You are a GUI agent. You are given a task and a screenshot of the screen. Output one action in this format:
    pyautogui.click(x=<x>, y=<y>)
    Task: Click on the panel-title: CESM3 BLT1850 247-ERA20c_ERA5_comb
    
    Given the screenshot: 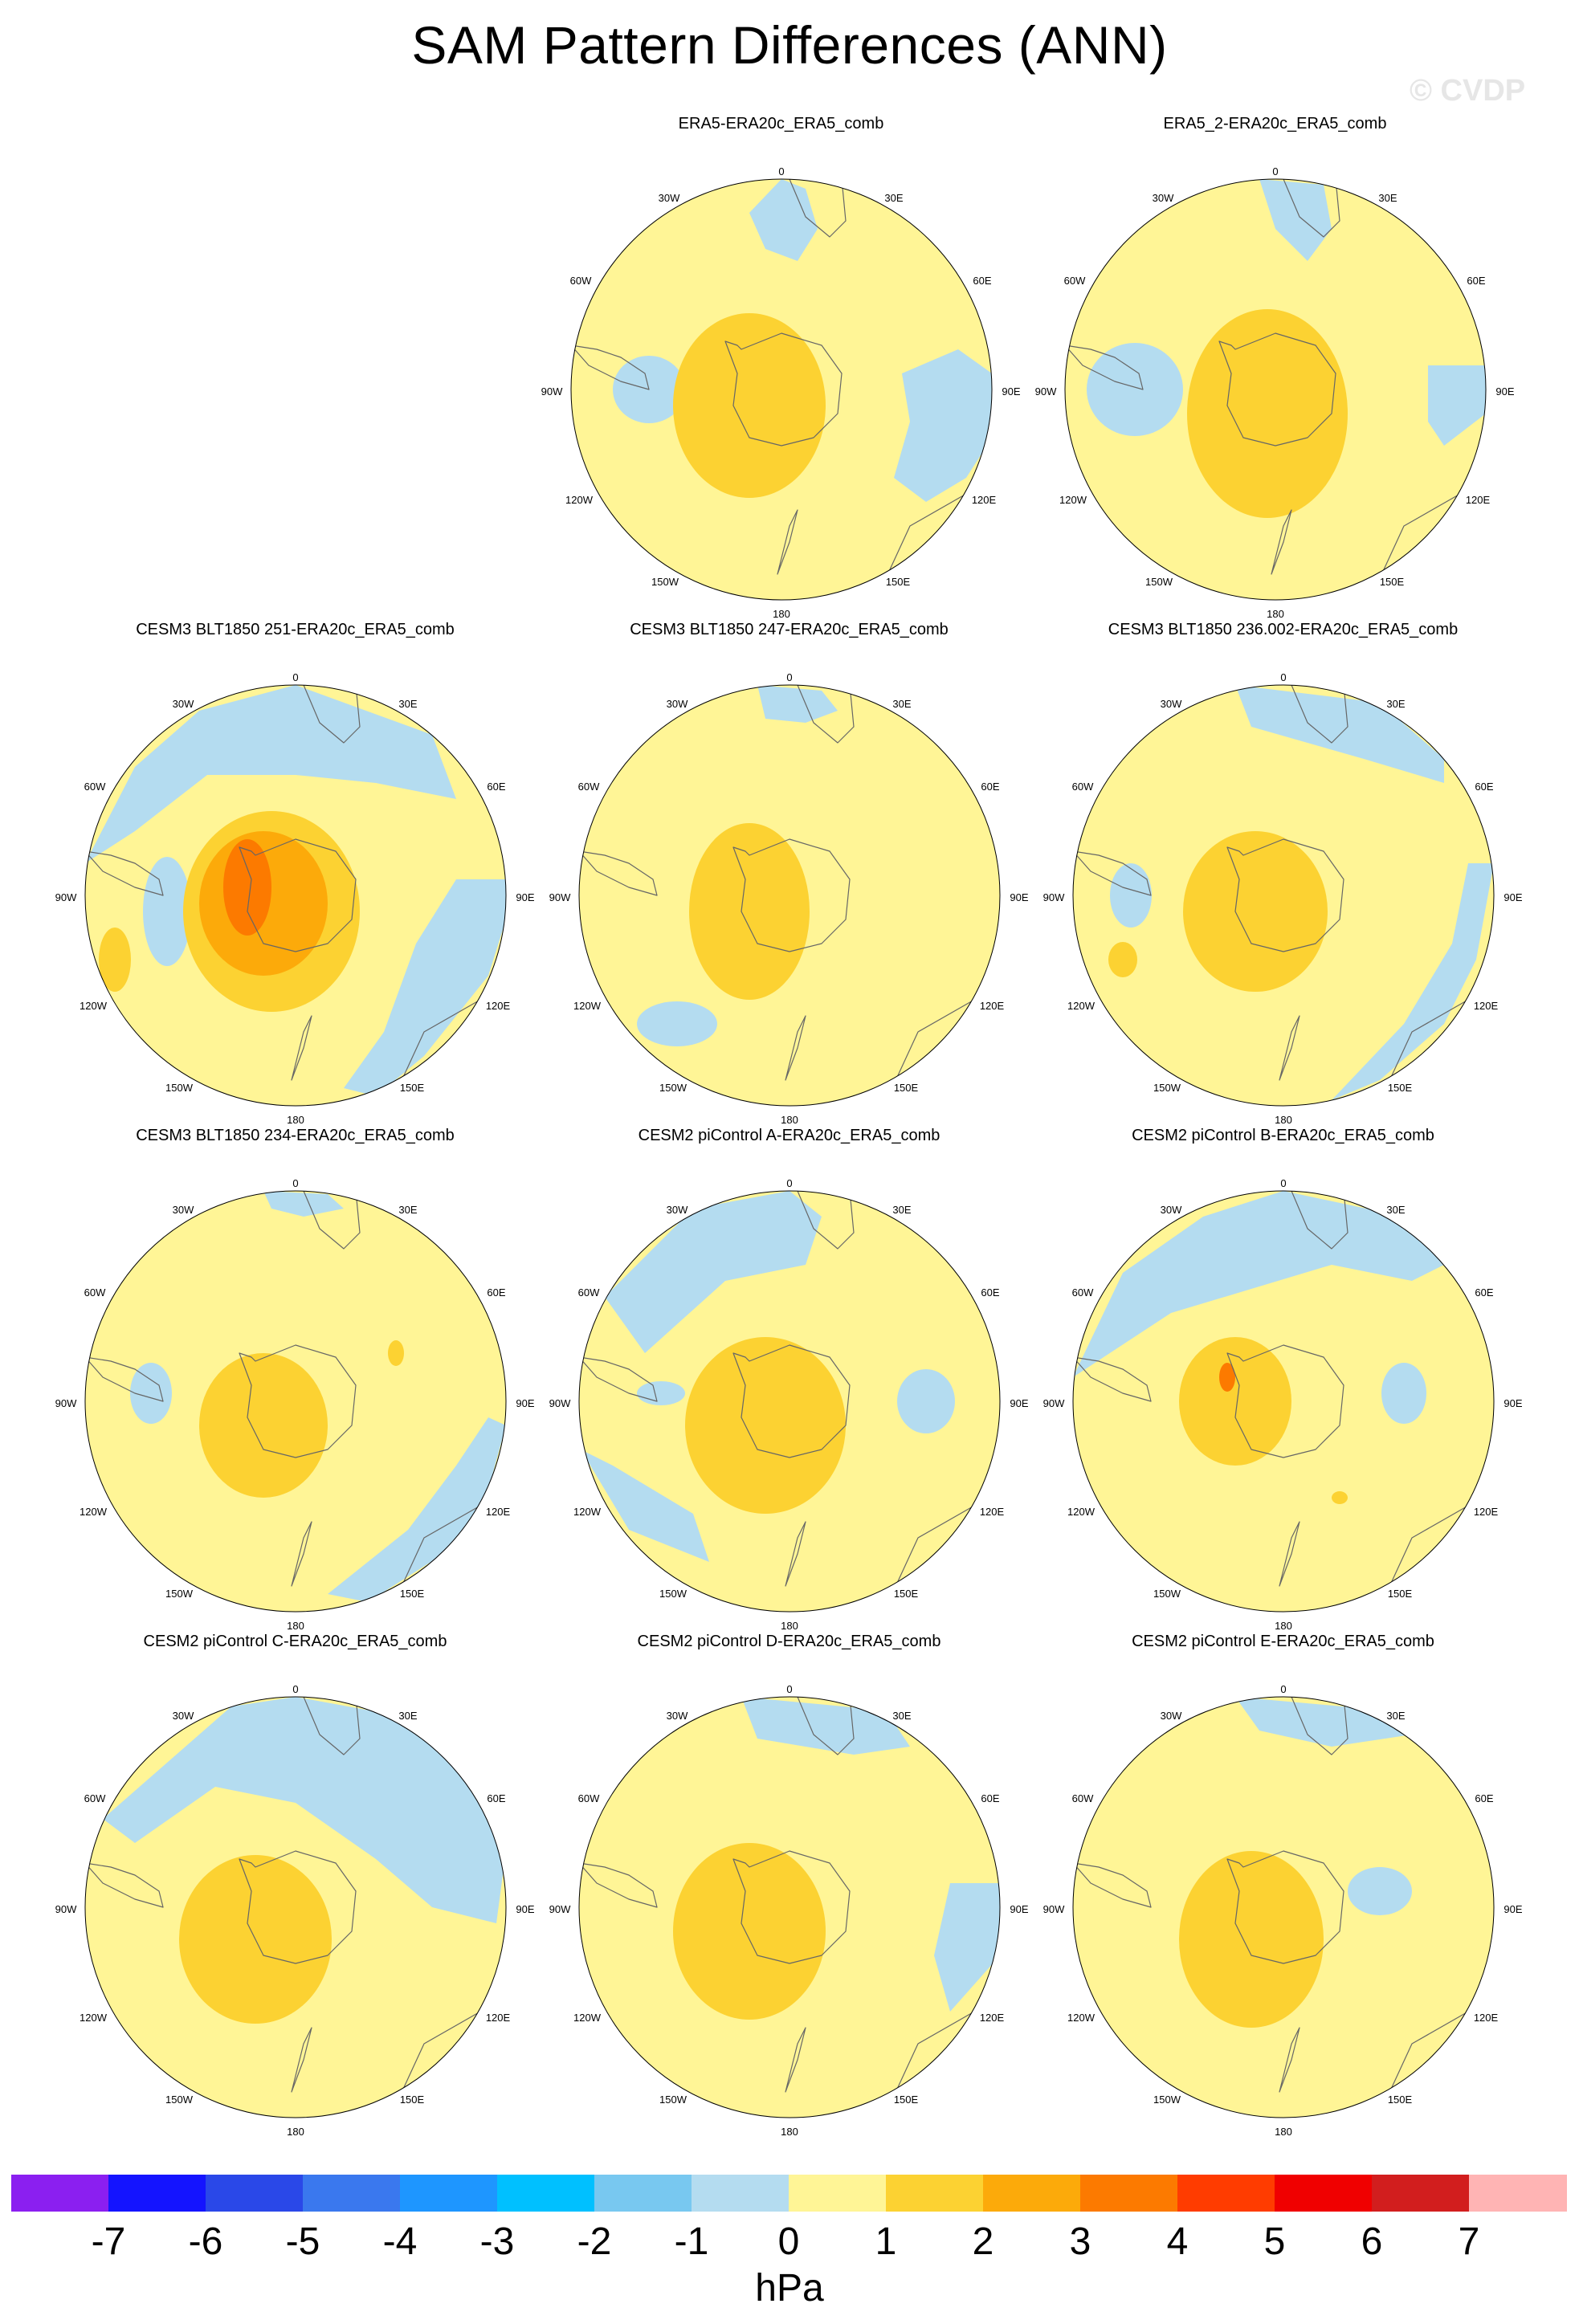 What is the action you would take?
    pyautogui.click(x=789, y=630)
    